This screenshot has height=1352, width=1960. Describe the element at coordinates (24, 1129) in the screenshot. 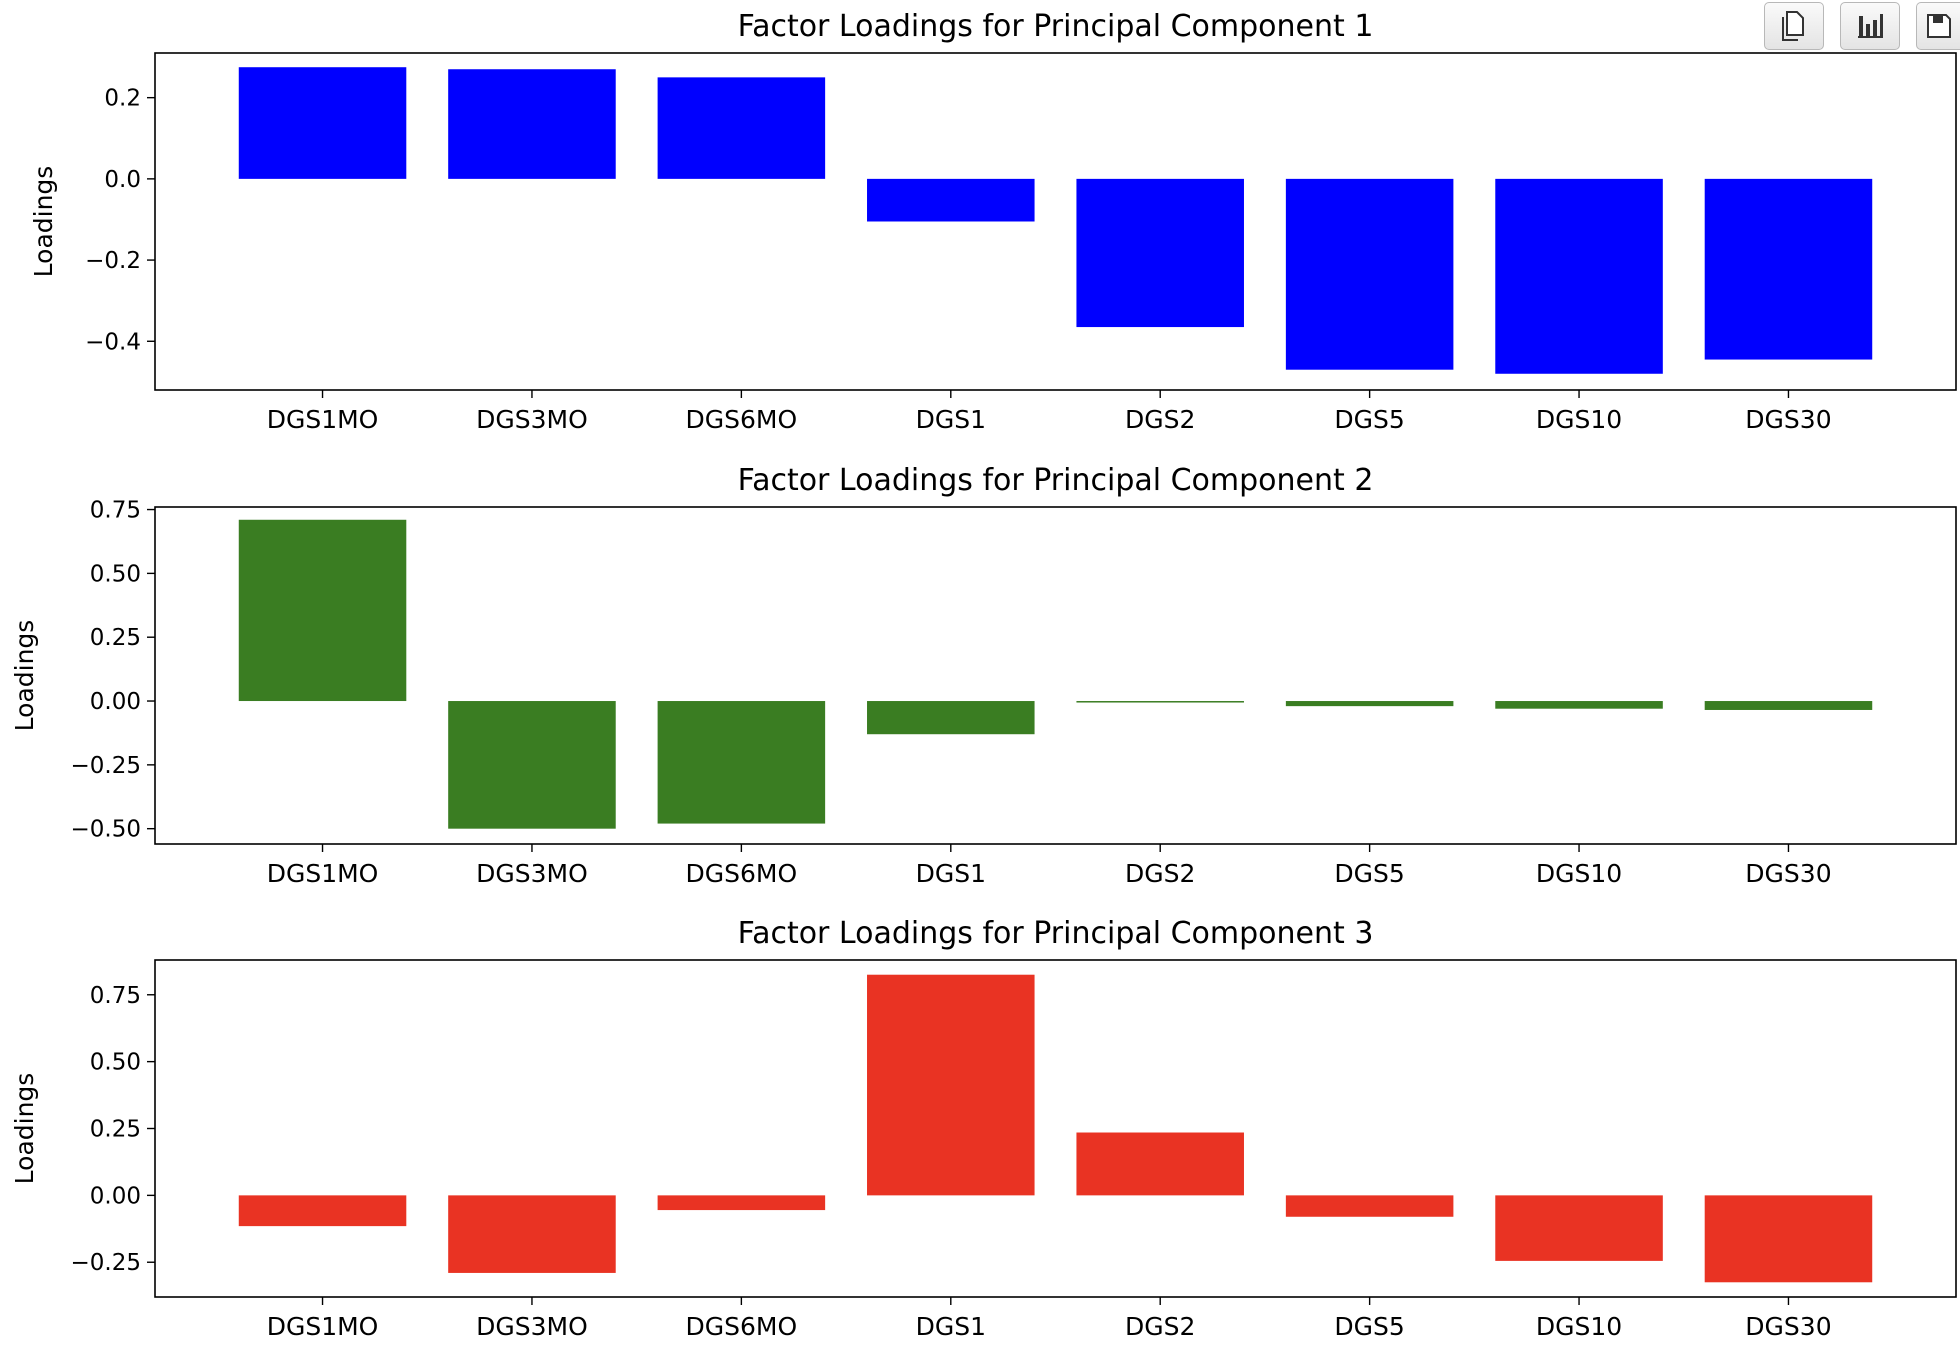

I see `ylabel-pc3: Loadings` at that location.